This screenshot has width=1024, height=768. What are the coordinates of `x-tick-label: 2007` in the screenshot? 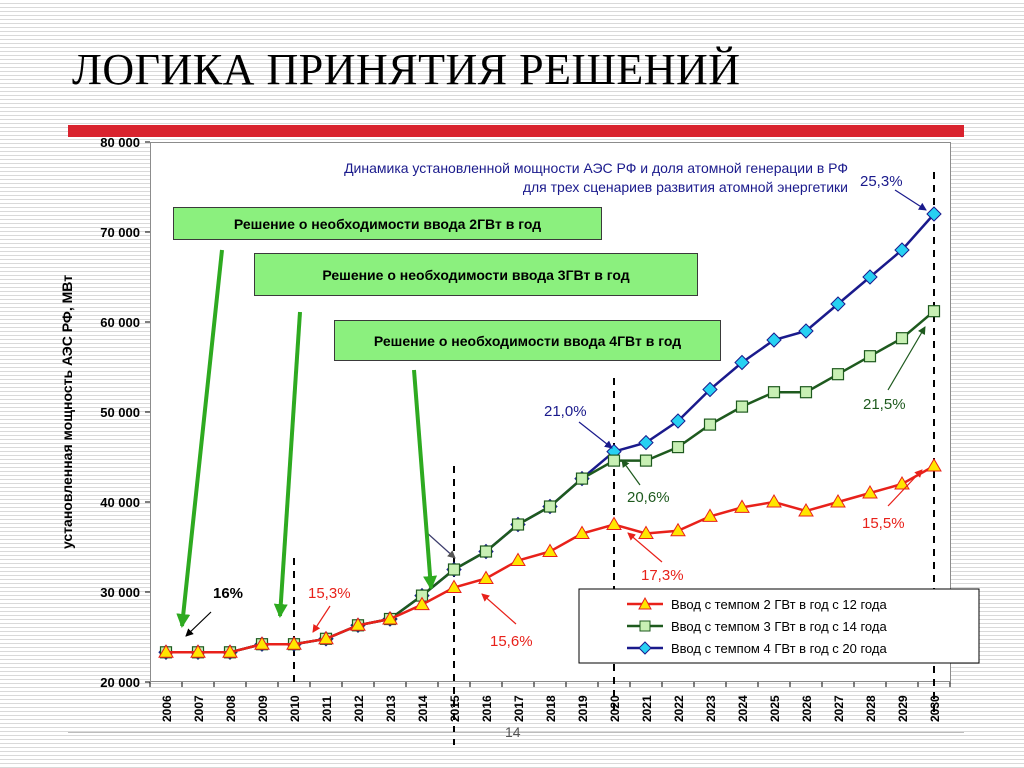 It's located at (199, 708).